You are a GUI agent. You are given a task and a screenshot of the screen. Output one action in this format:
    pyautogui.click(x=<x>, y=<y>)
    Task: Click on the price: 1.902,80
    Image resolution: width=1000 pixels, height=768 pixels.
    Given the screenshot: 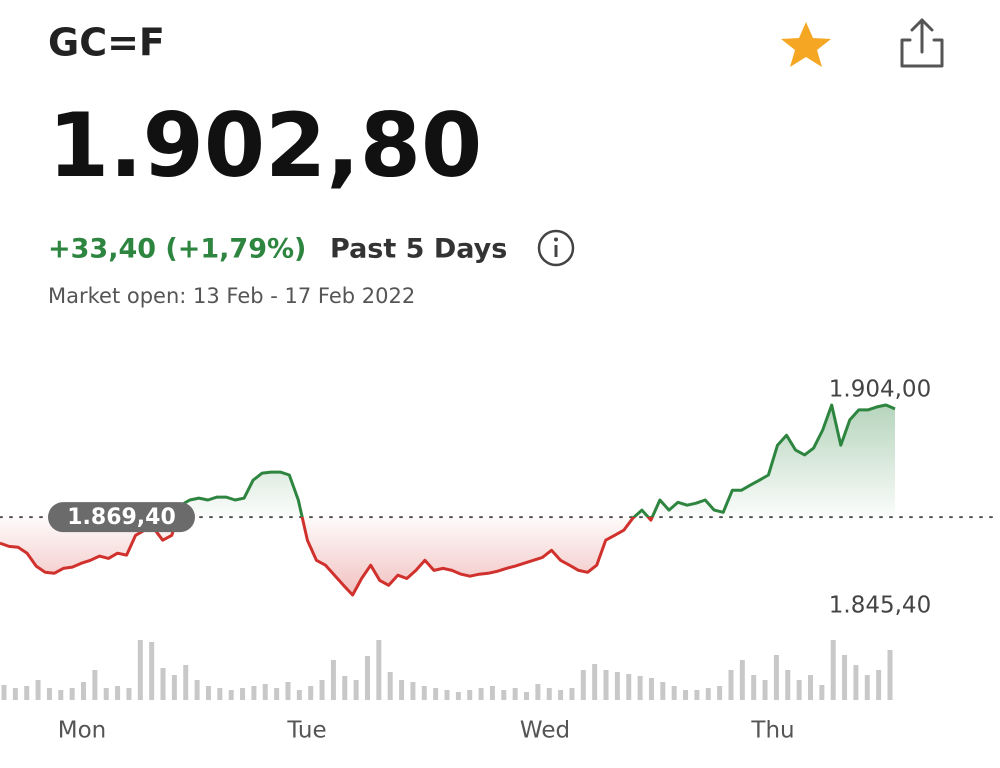 What is the action you would take?
    pyautogui.click(x=265, y=145)
    